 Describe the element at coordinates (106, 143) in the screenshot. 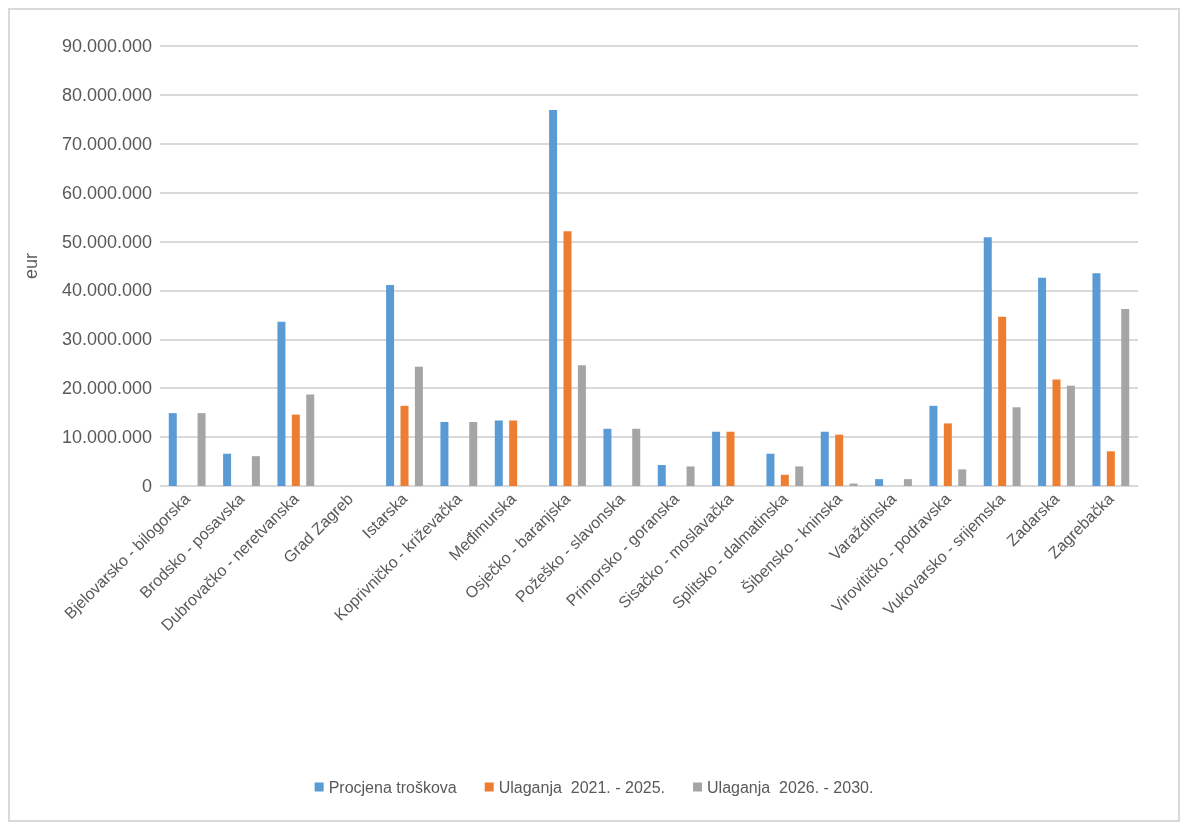

I see `y-tick-label: 70.000.000` at that location.